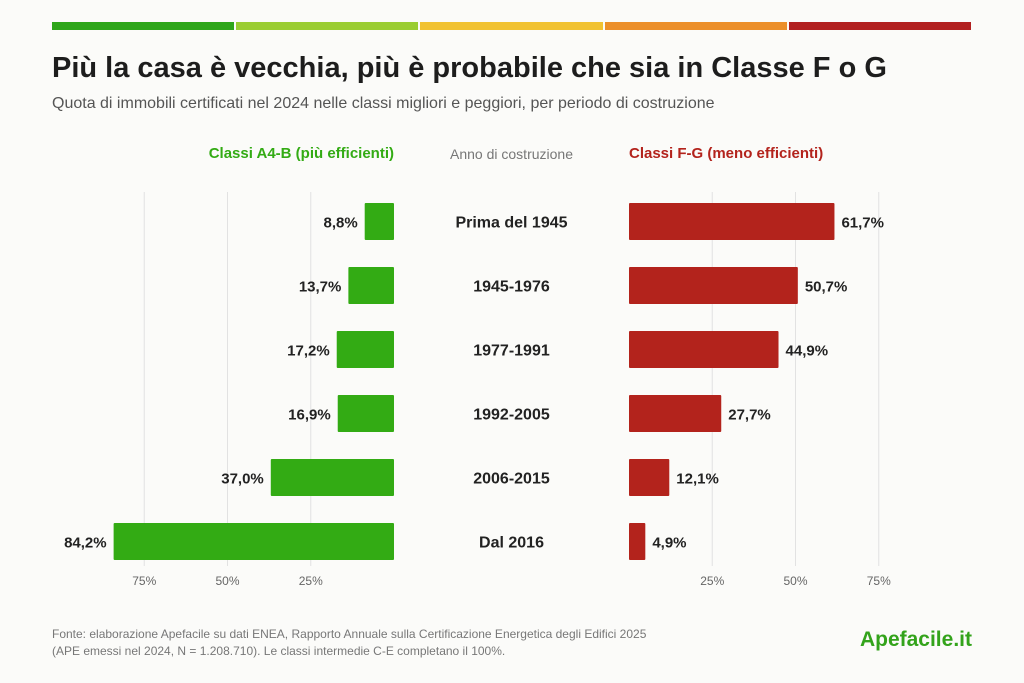 The width and height of the screenshot is (1024, 683). What do you see at coordinates (726, 153) in the screenshot?
I see `right-column-header: Classi F-G (meno efficienti)` at bounding box center [726, 153].